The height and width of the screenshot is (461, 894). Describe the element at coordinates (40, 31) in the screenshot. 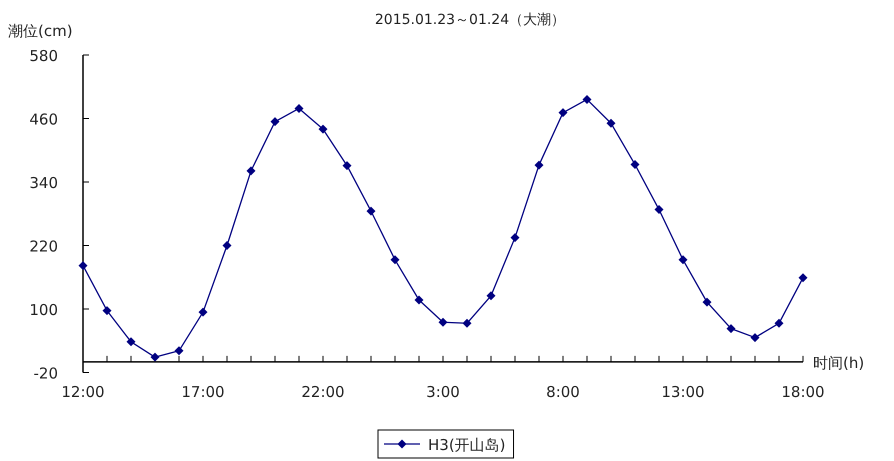

I see `y-axis-title: 潮位(cm)` at that location.